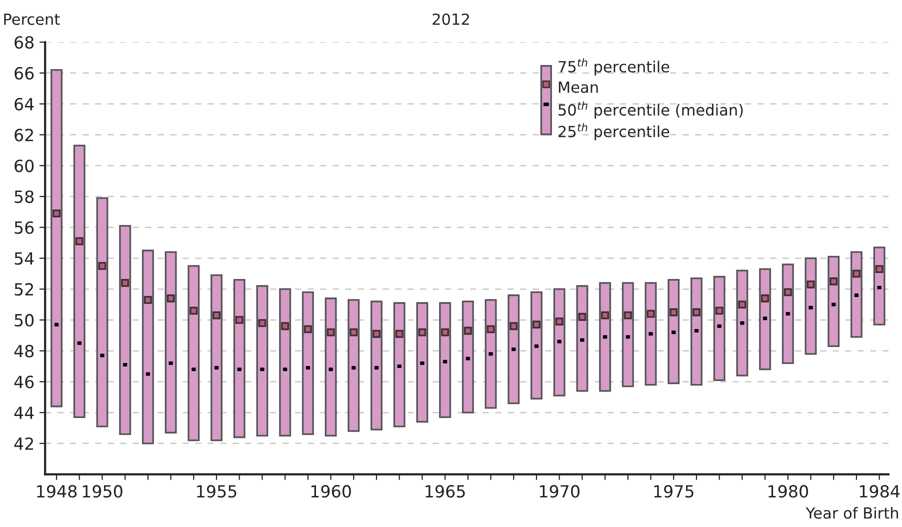  Describe the element at coordinates (24, 289) in the screenshot. I see `y-tick-label: 52` at that location.